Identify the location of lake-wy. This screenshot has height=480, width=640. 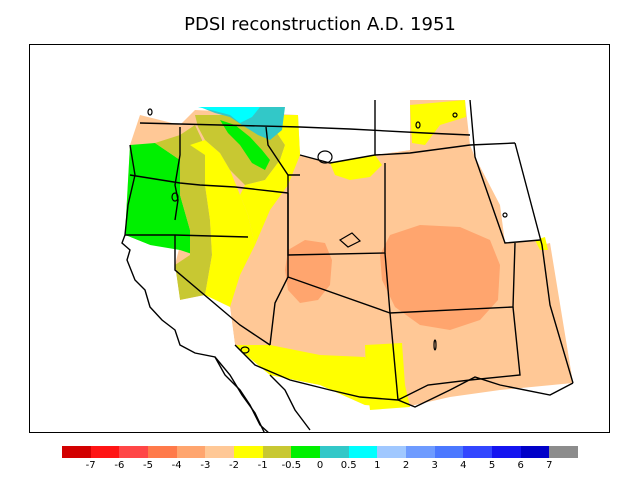
(418, 125).